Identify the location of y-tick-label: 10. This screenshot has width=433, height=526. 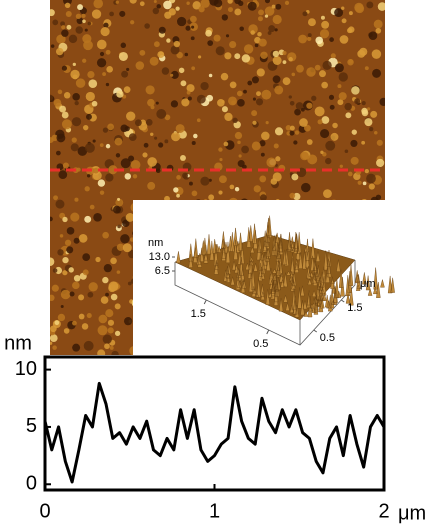
(26, 369).